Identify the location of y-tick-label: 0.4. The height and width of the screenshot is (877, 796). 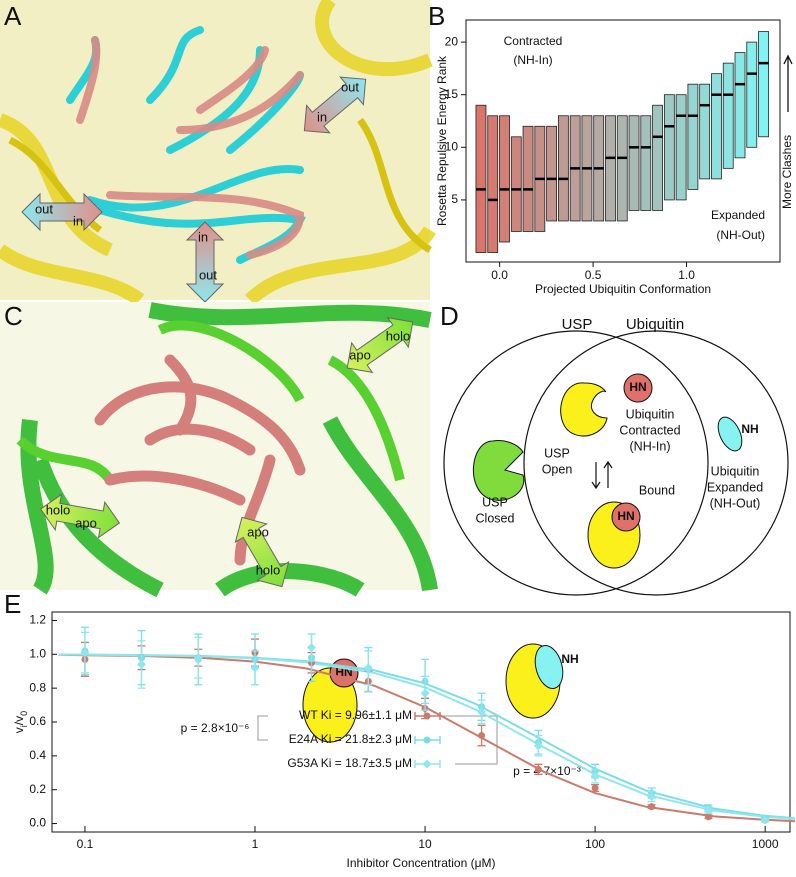
(37, 755).